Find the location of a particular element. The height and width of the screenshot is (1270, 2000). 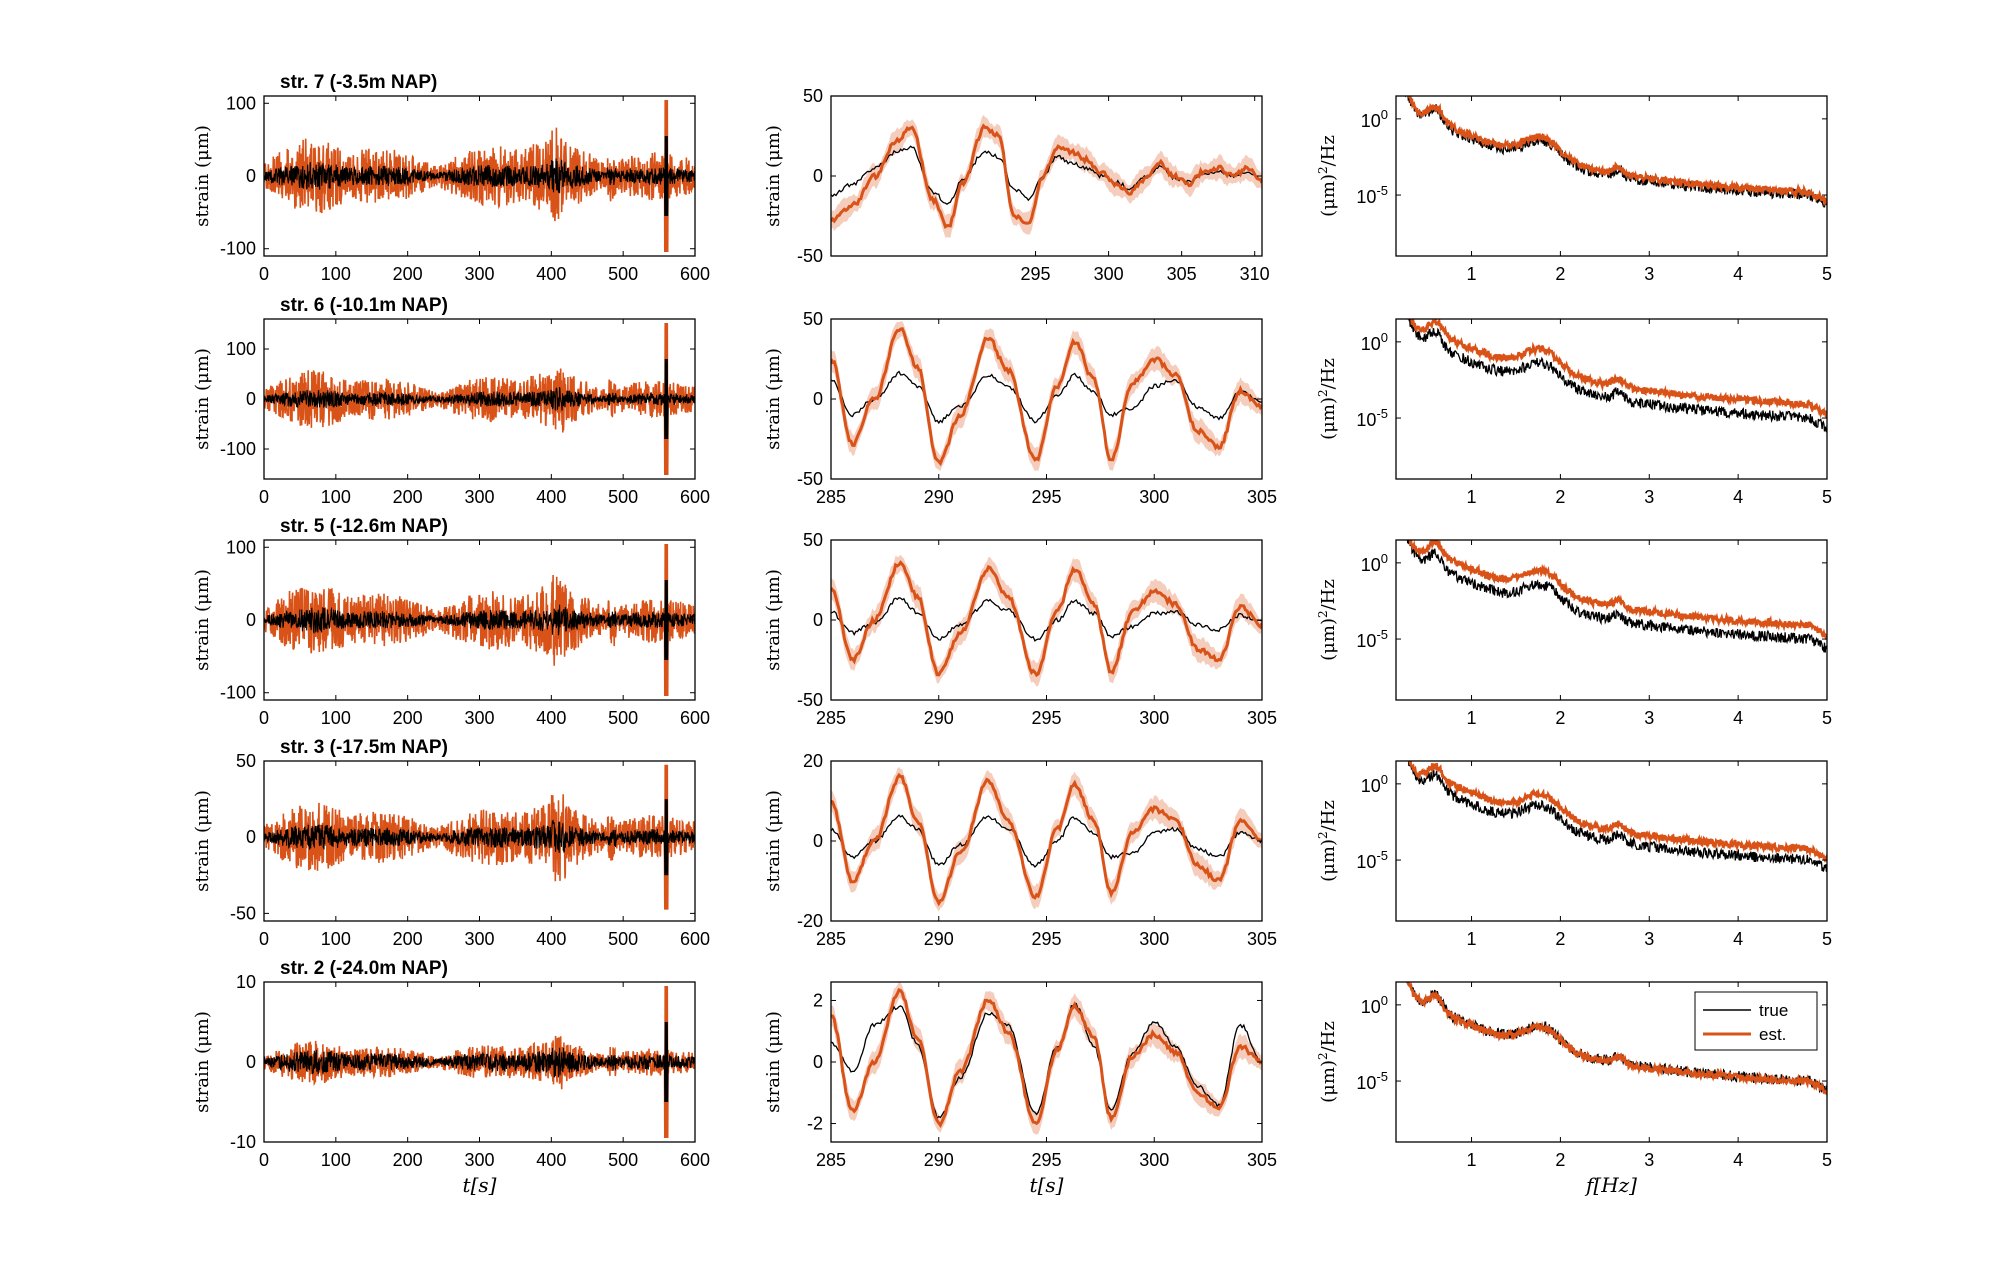

row-title: str. 5 (-12.6m NAP) is located at coordinates (364, 526).